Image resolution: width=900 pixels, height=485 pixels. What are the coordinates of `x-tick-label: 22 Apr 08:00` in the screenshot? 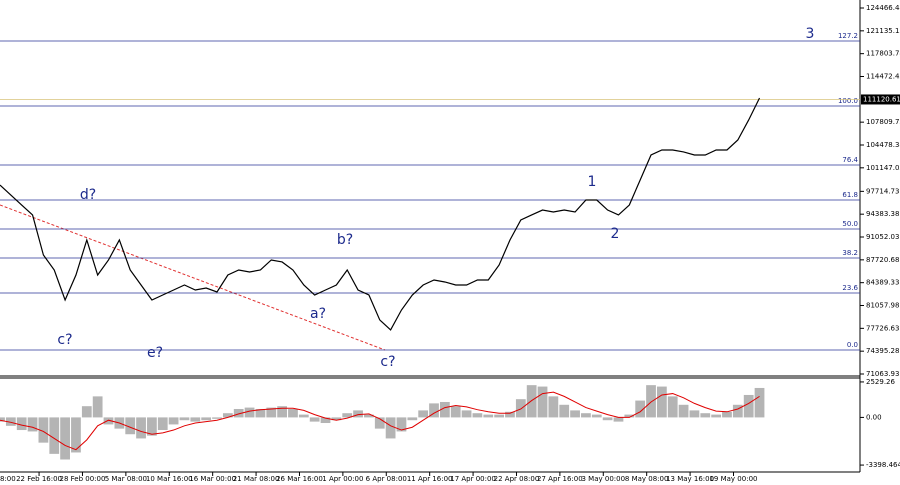 It's located at (517, 479).